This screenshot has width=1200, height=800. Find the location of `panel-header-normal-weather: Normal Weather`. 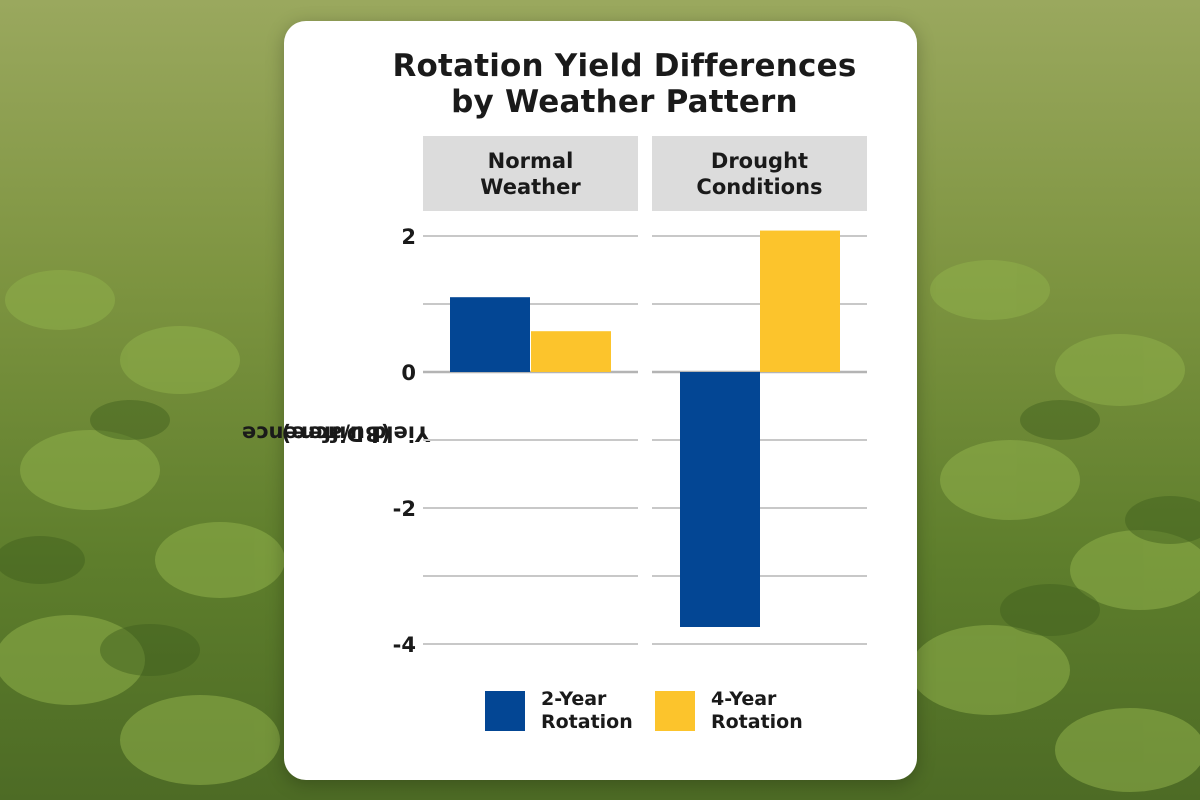

panel-header-normal-weather: Normal Weather is located at coordinates (530, 173).